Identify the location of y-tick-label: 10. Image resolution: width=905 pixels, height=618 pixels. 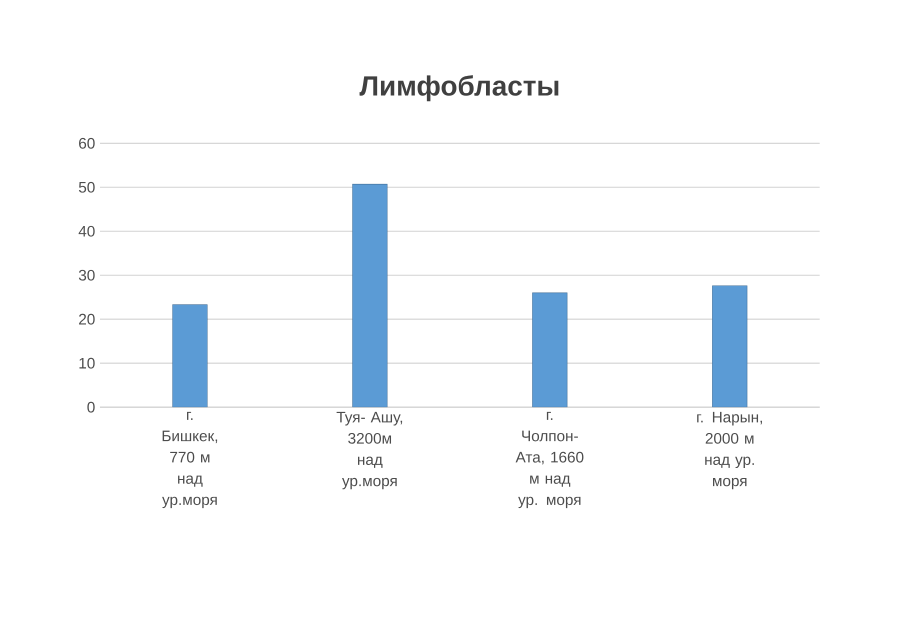
(87, 363).